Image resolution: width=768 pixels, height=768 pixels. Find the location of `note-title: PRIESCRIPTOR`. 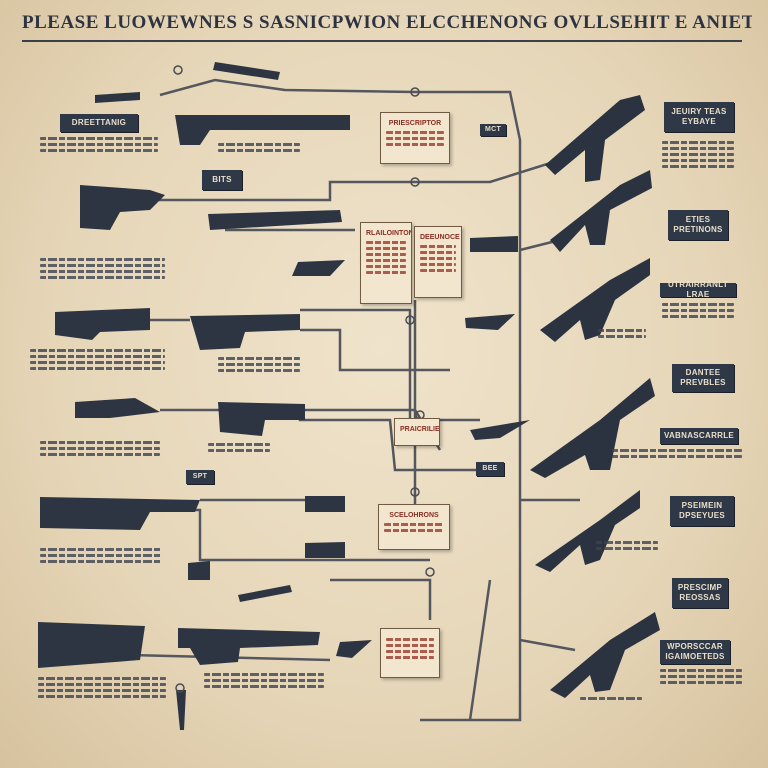

note-title: PRIESCRIPTOR is located at coordinates (415, 123).